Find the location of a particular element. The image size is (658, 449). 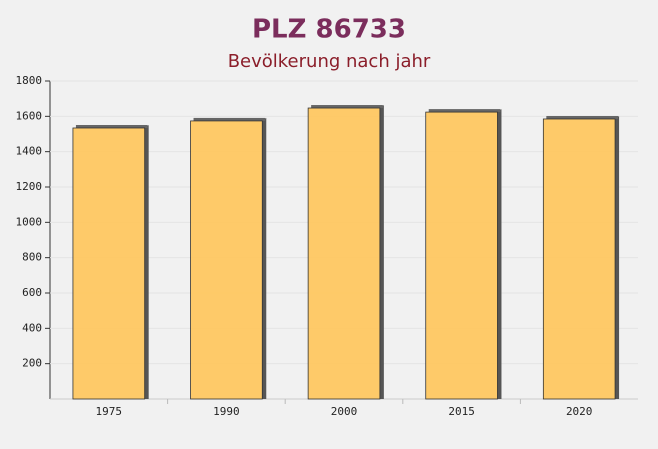

x-tick-label: 1975 is located at coordinates (109, 411).